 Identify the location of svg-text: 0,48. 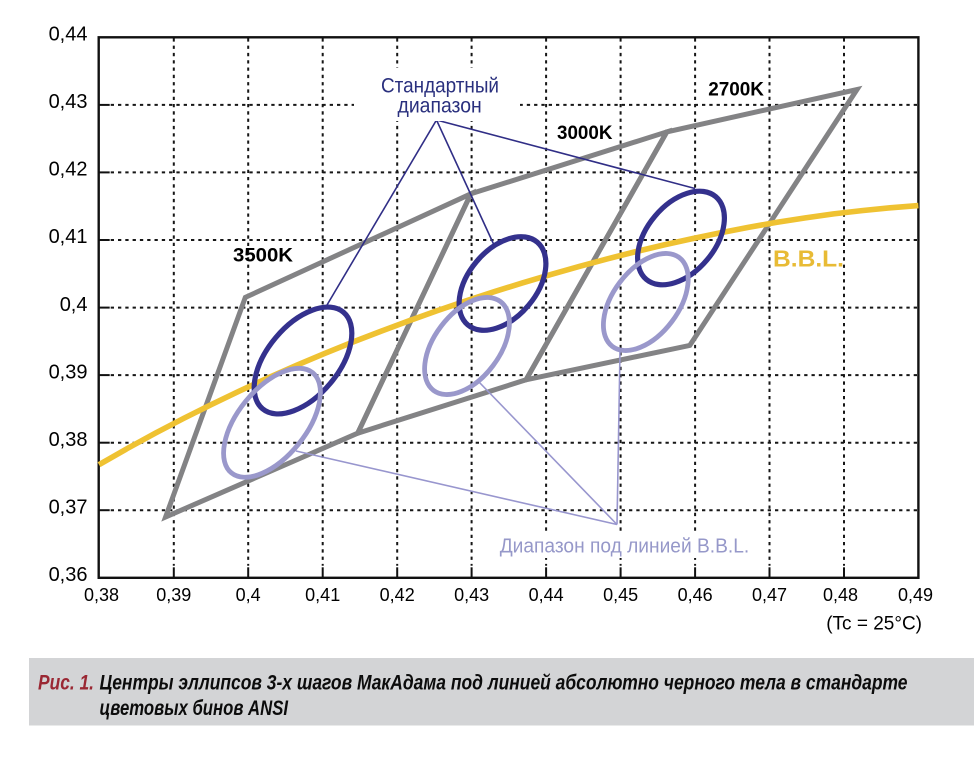
(840, 595).